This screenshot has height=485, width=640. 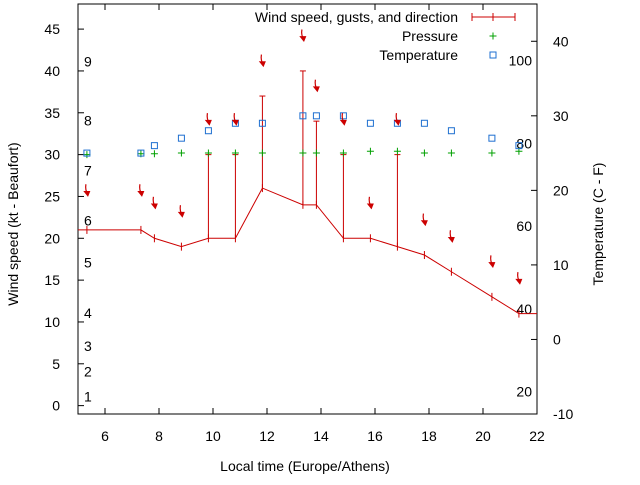 I want to click on legend-temperature-marker, so click(x=493, y=55).